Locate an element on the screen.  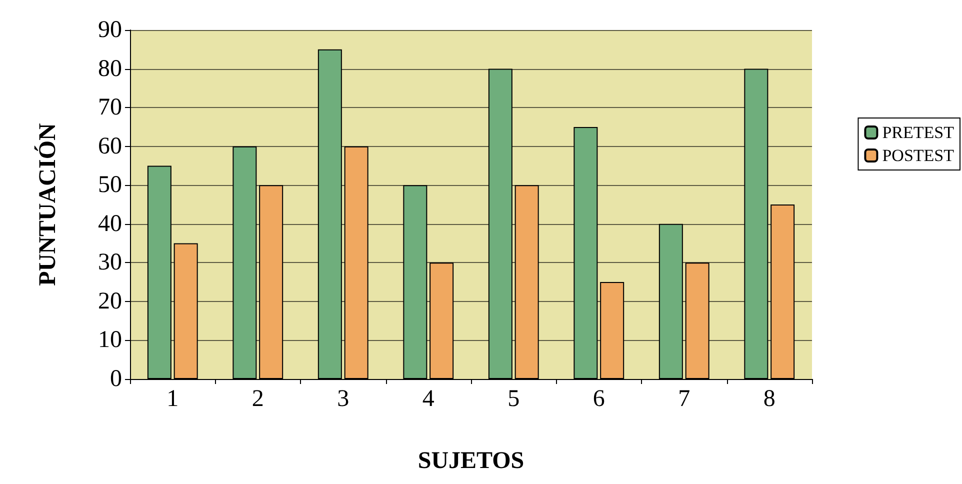
y-tick-label: 90 is located at coordinates (110, 30).